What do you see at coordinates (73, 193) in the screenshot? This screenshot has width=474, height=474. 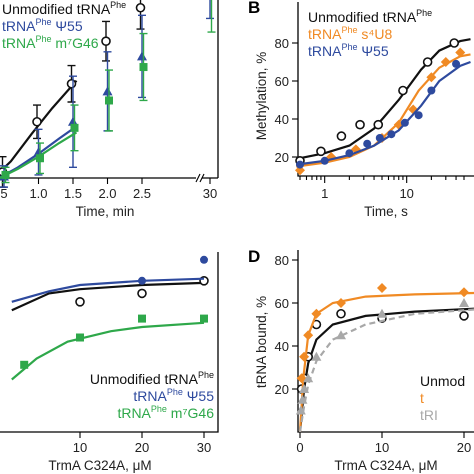 I see `x-tick-label-a: 1.5` at bounding box center [73, 193].